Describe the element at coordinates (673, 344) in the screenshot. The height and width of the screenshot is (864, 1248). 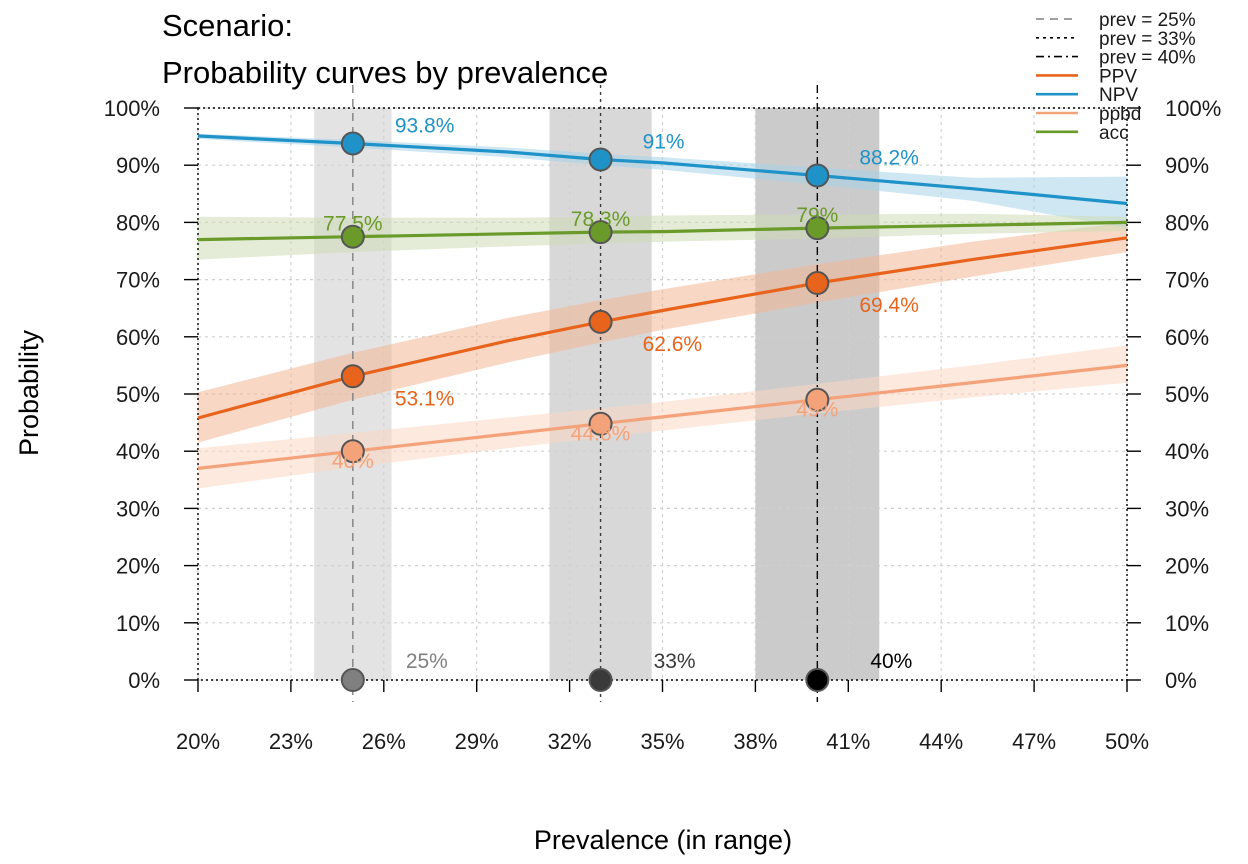
I see `data-label-ppv: 62.6%` at that location.